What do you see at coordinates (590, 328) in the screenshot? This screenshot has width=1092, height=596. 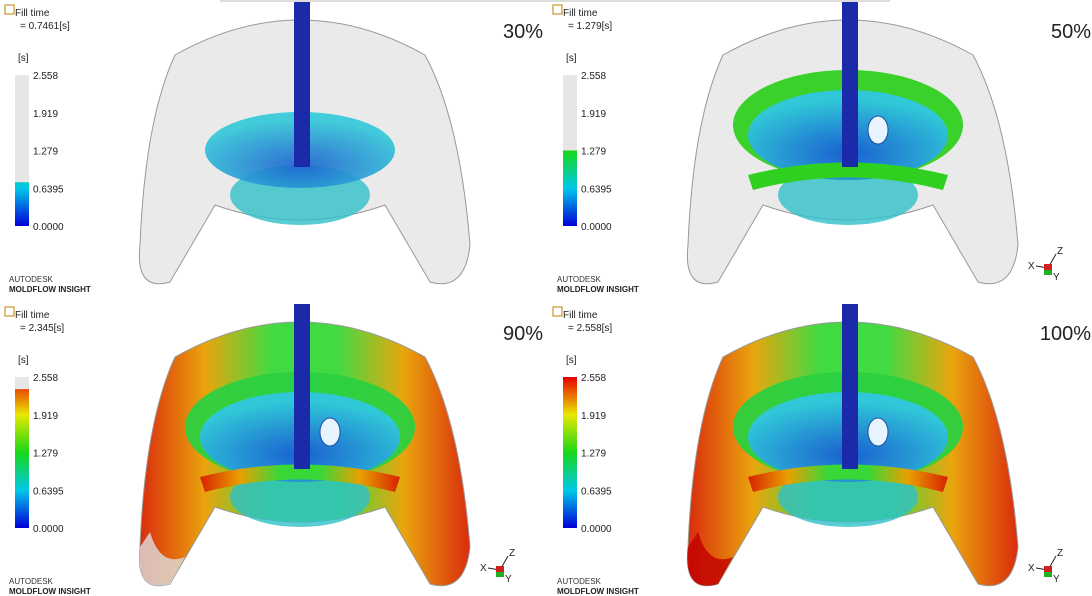 I see `result-value: = 2.558[s]` at bounding box center [590, 328].